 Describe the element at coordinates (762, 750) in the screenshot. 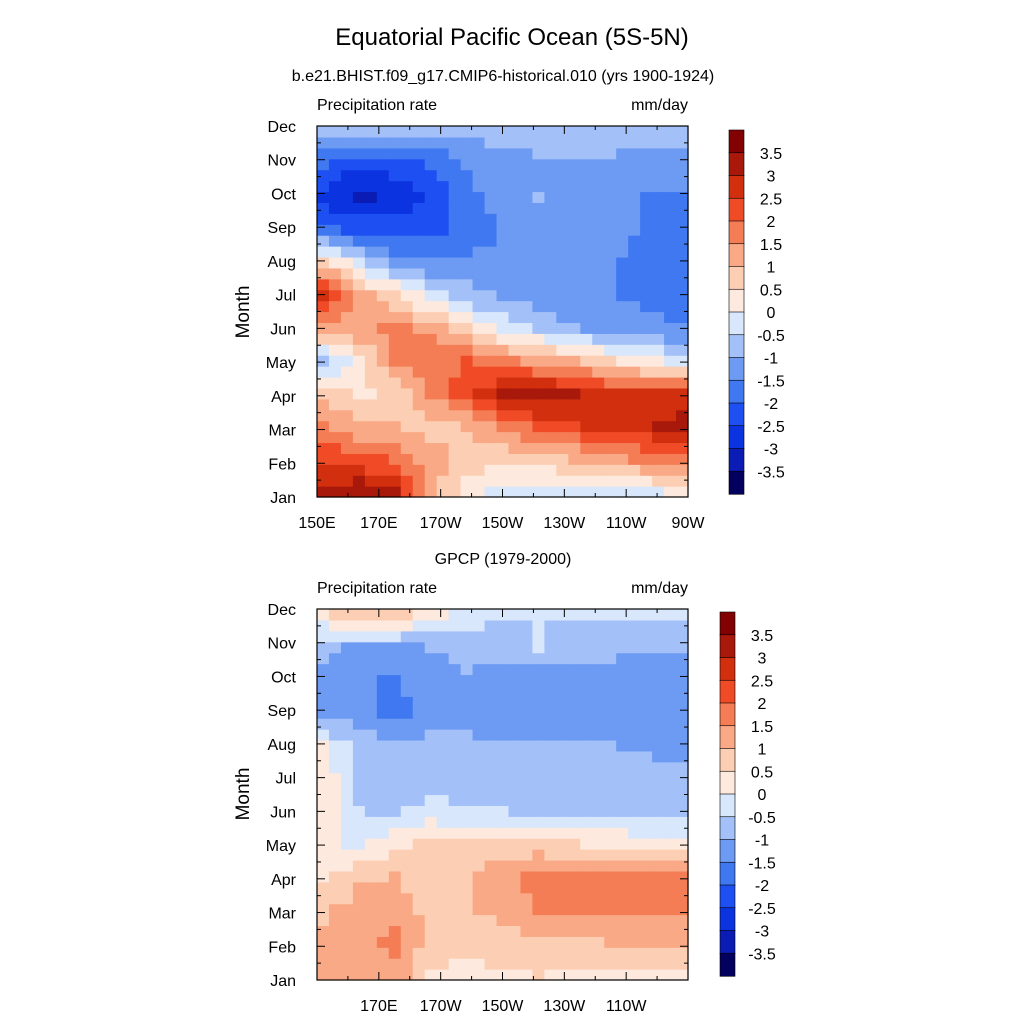

I see `colorbar-label: 1` at that location.